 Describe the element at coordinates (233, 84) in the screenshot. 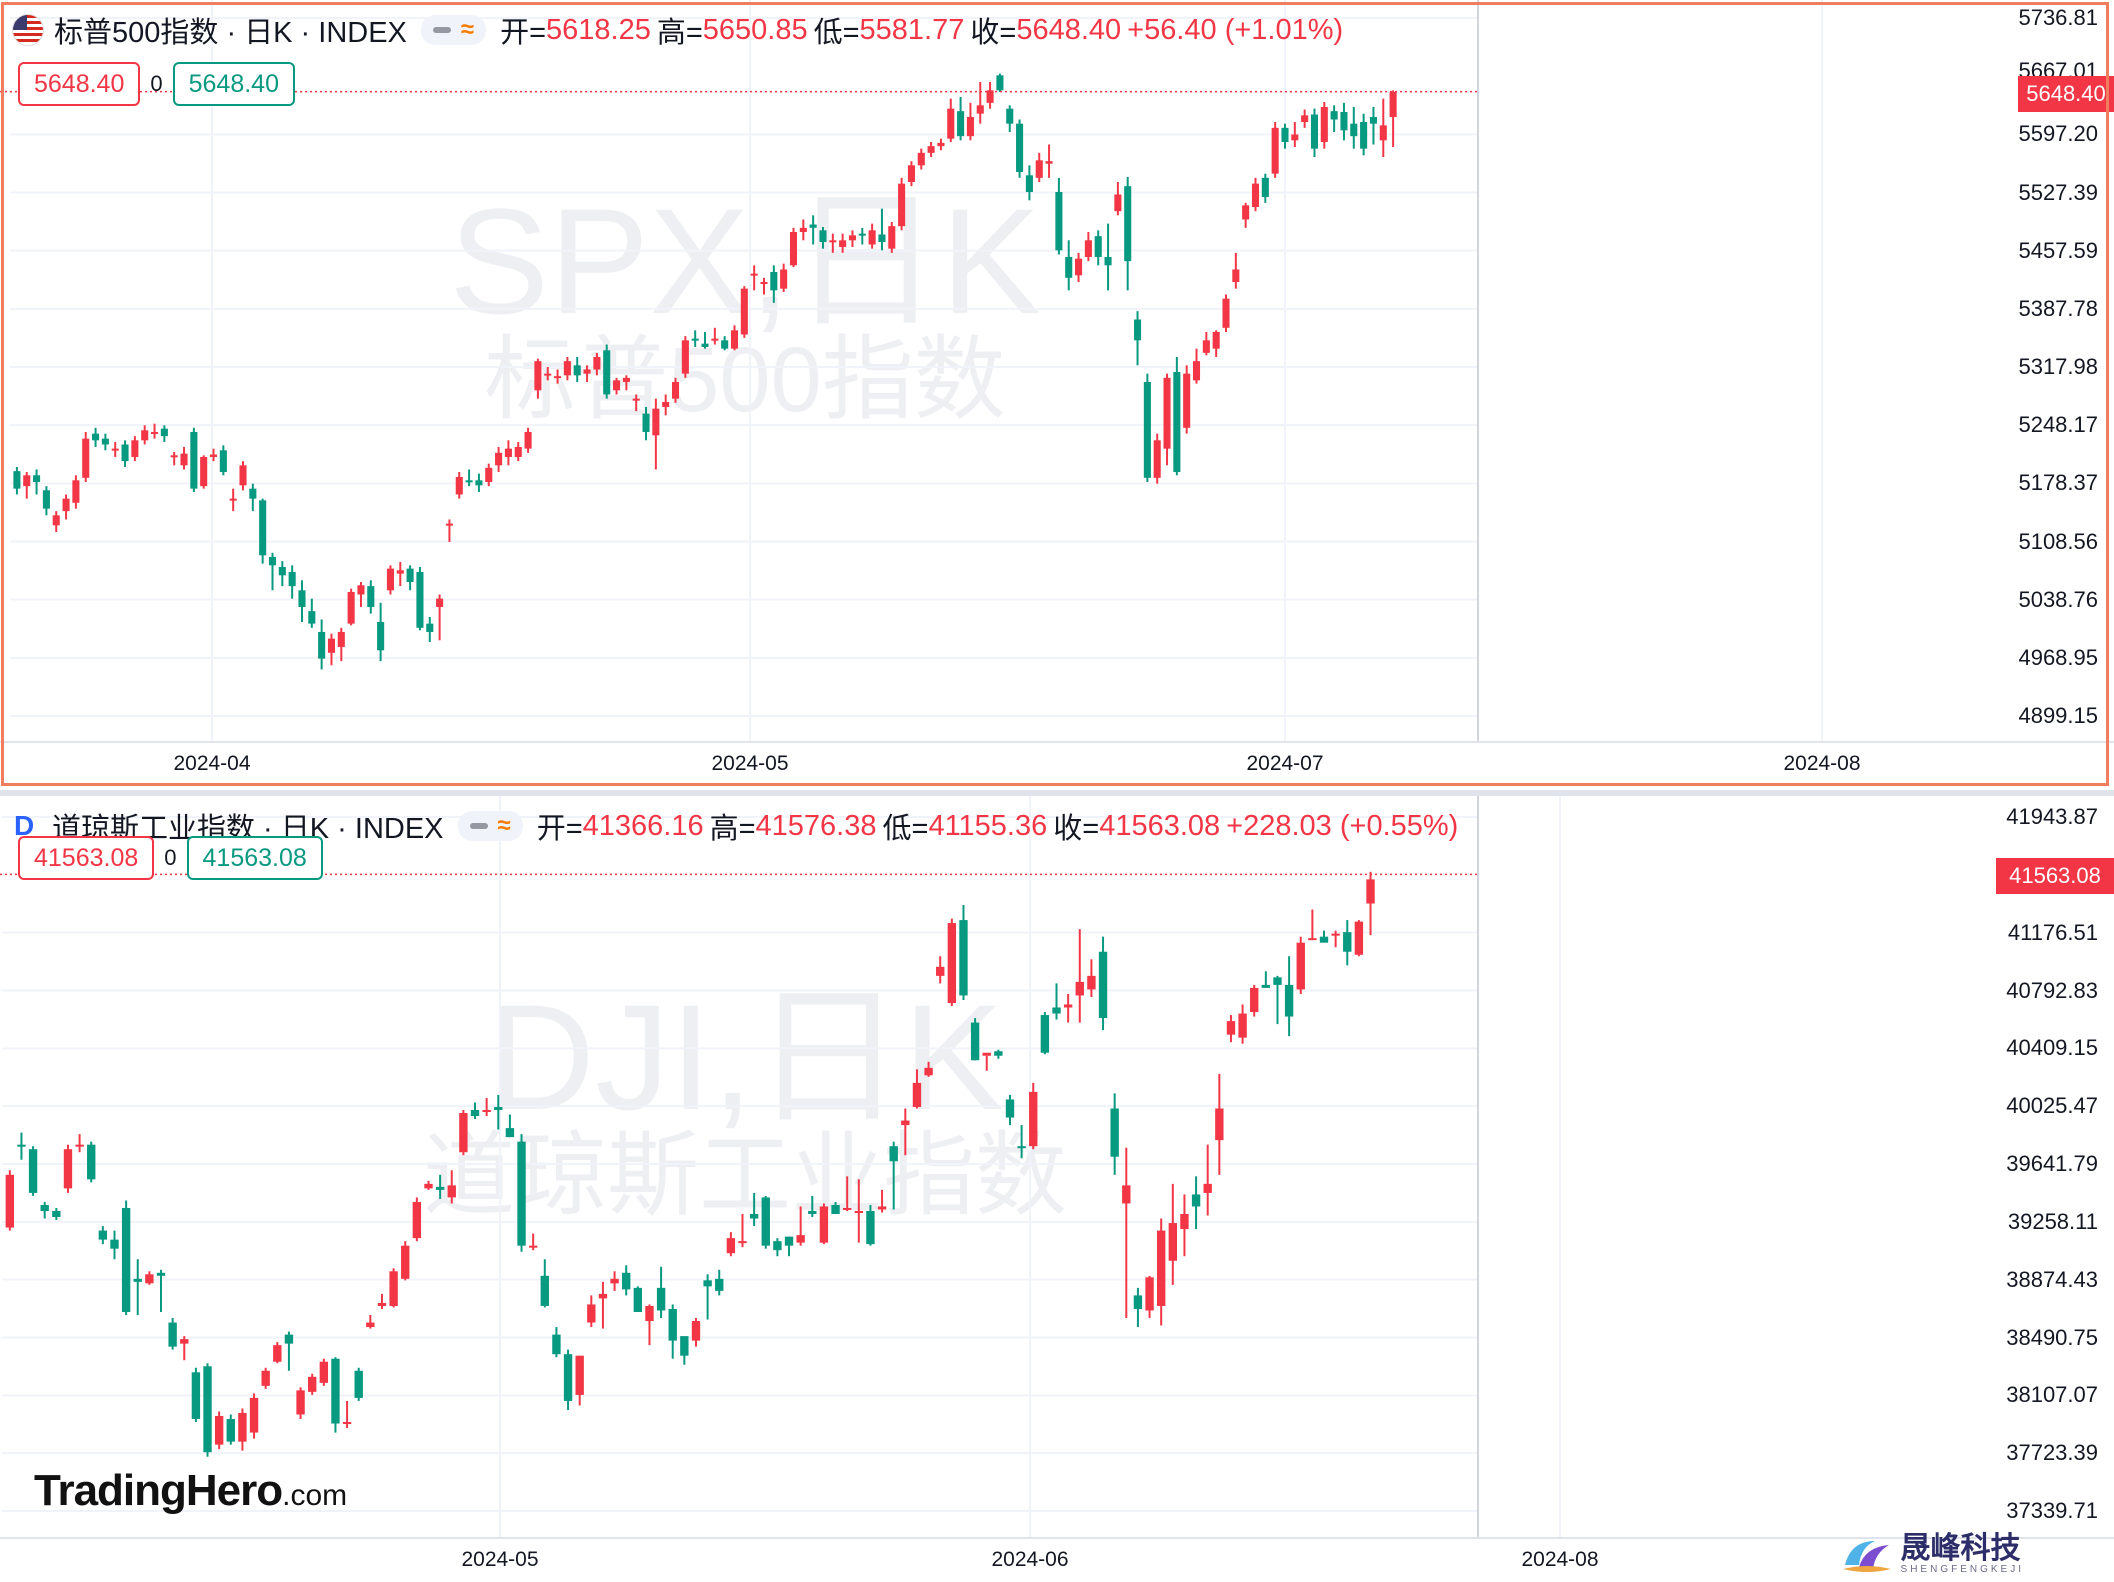

I see `buy-price-box: 5648.40` at that location.